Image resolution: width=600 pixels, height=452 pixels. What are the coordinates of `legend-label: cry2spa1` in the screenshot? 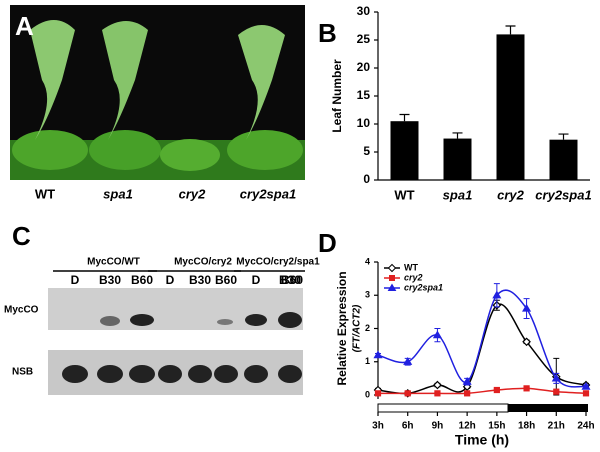 It's located at (423, 287).